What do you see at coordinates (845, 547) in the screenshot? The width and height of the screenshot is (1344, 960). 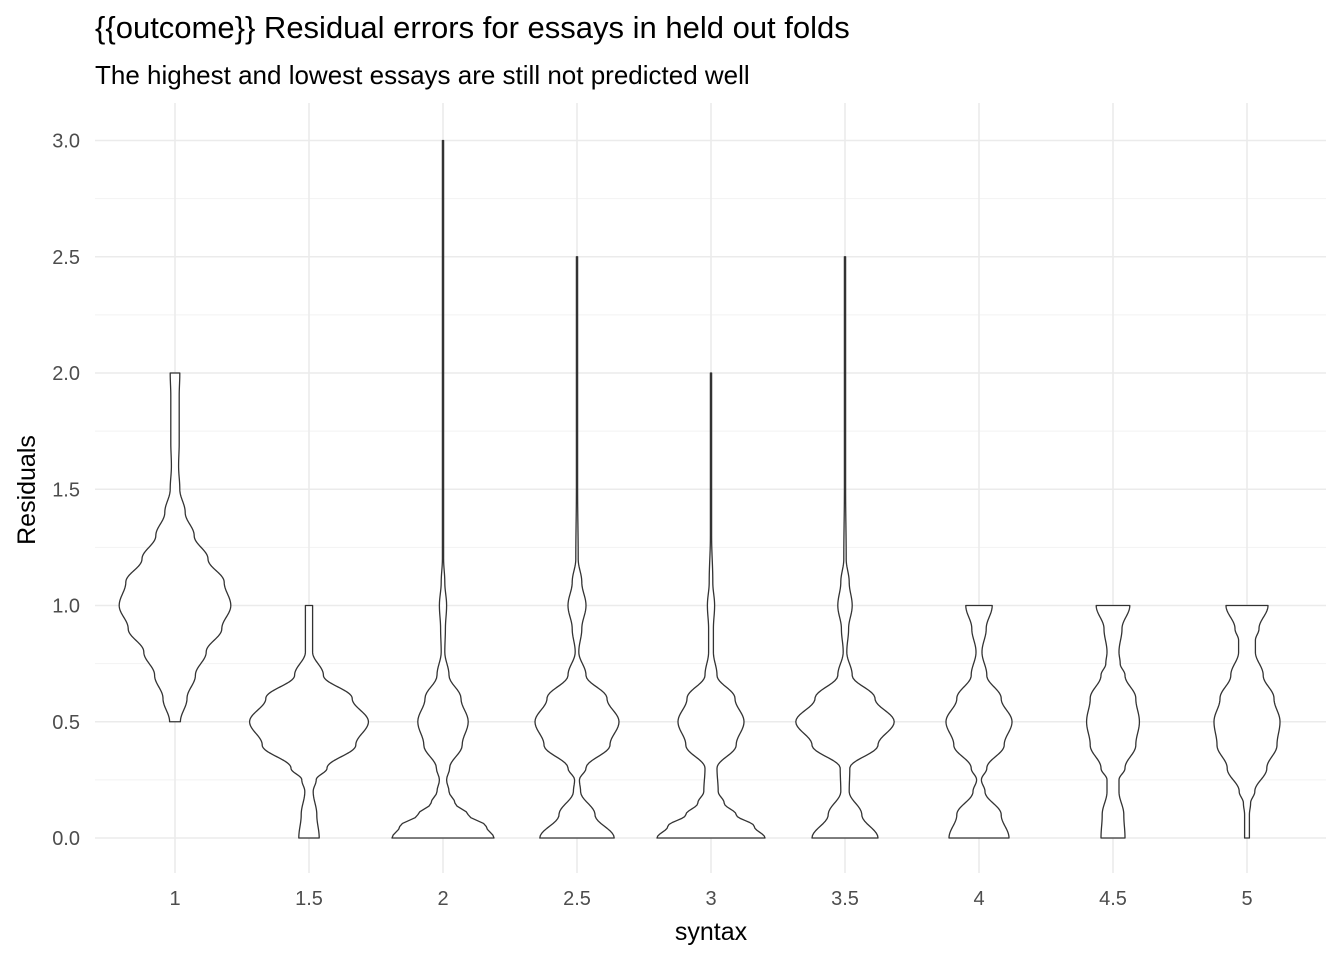 I see `violin-3.5` at bounding box center [845, 547].